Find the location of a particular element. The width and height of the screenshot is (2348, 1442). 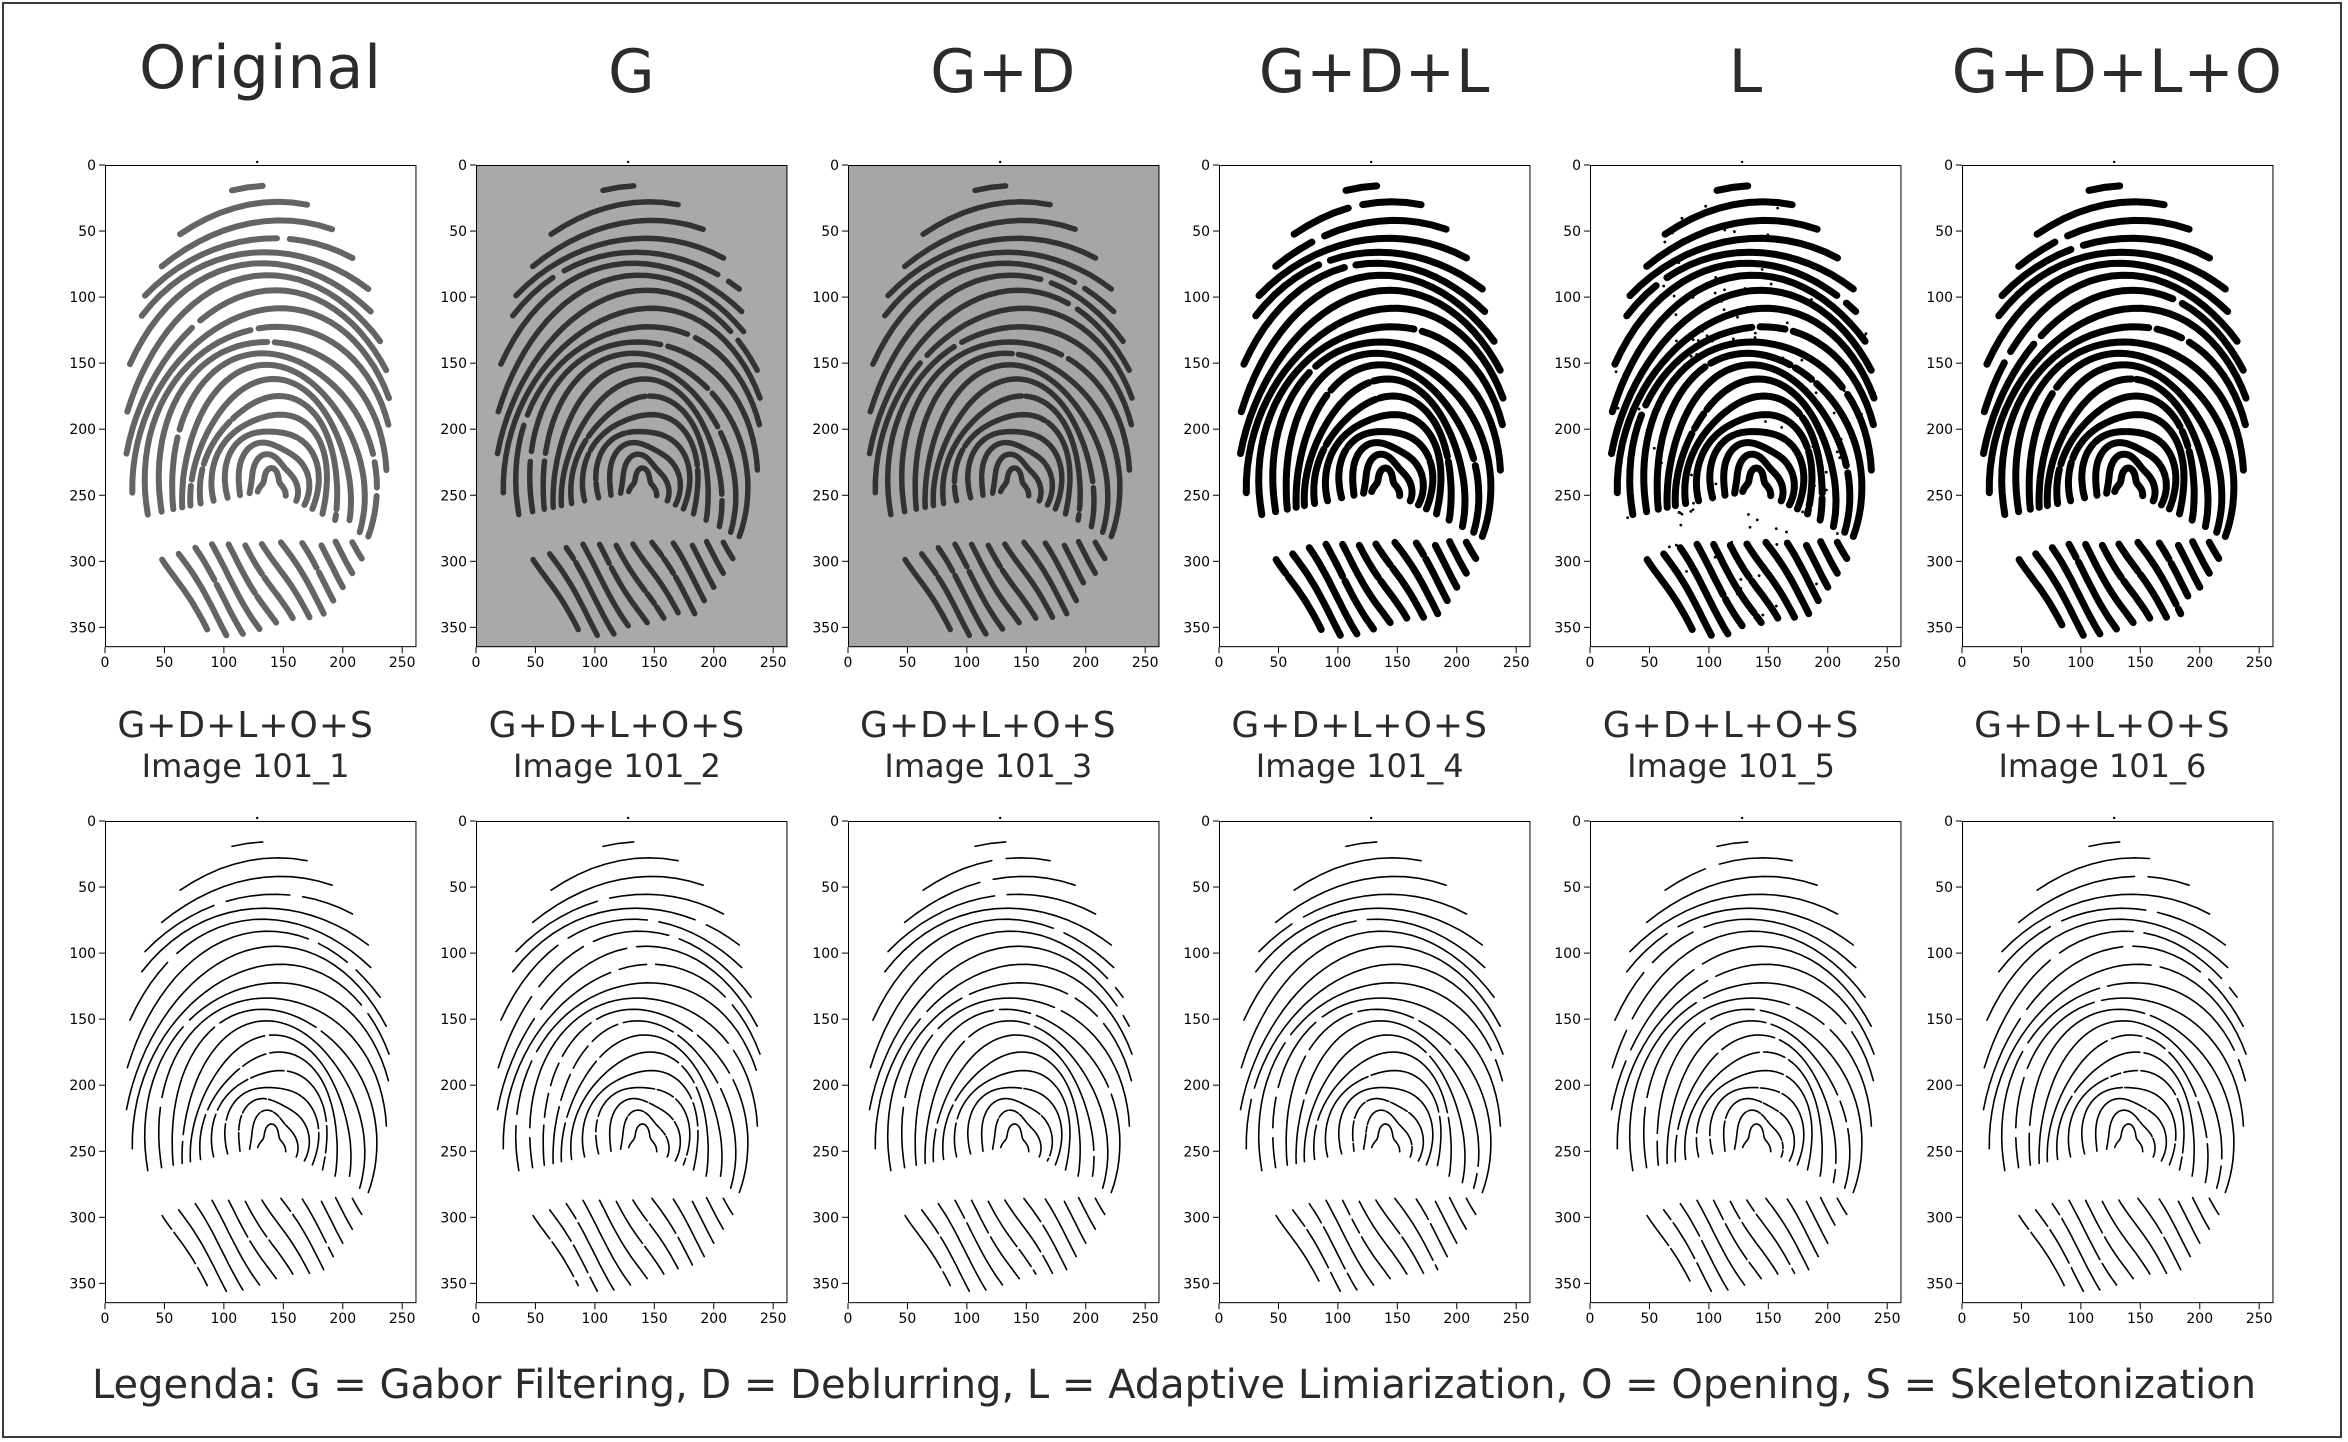

panel-image-id: Image 101_2 is located at coordinates (617, 766).